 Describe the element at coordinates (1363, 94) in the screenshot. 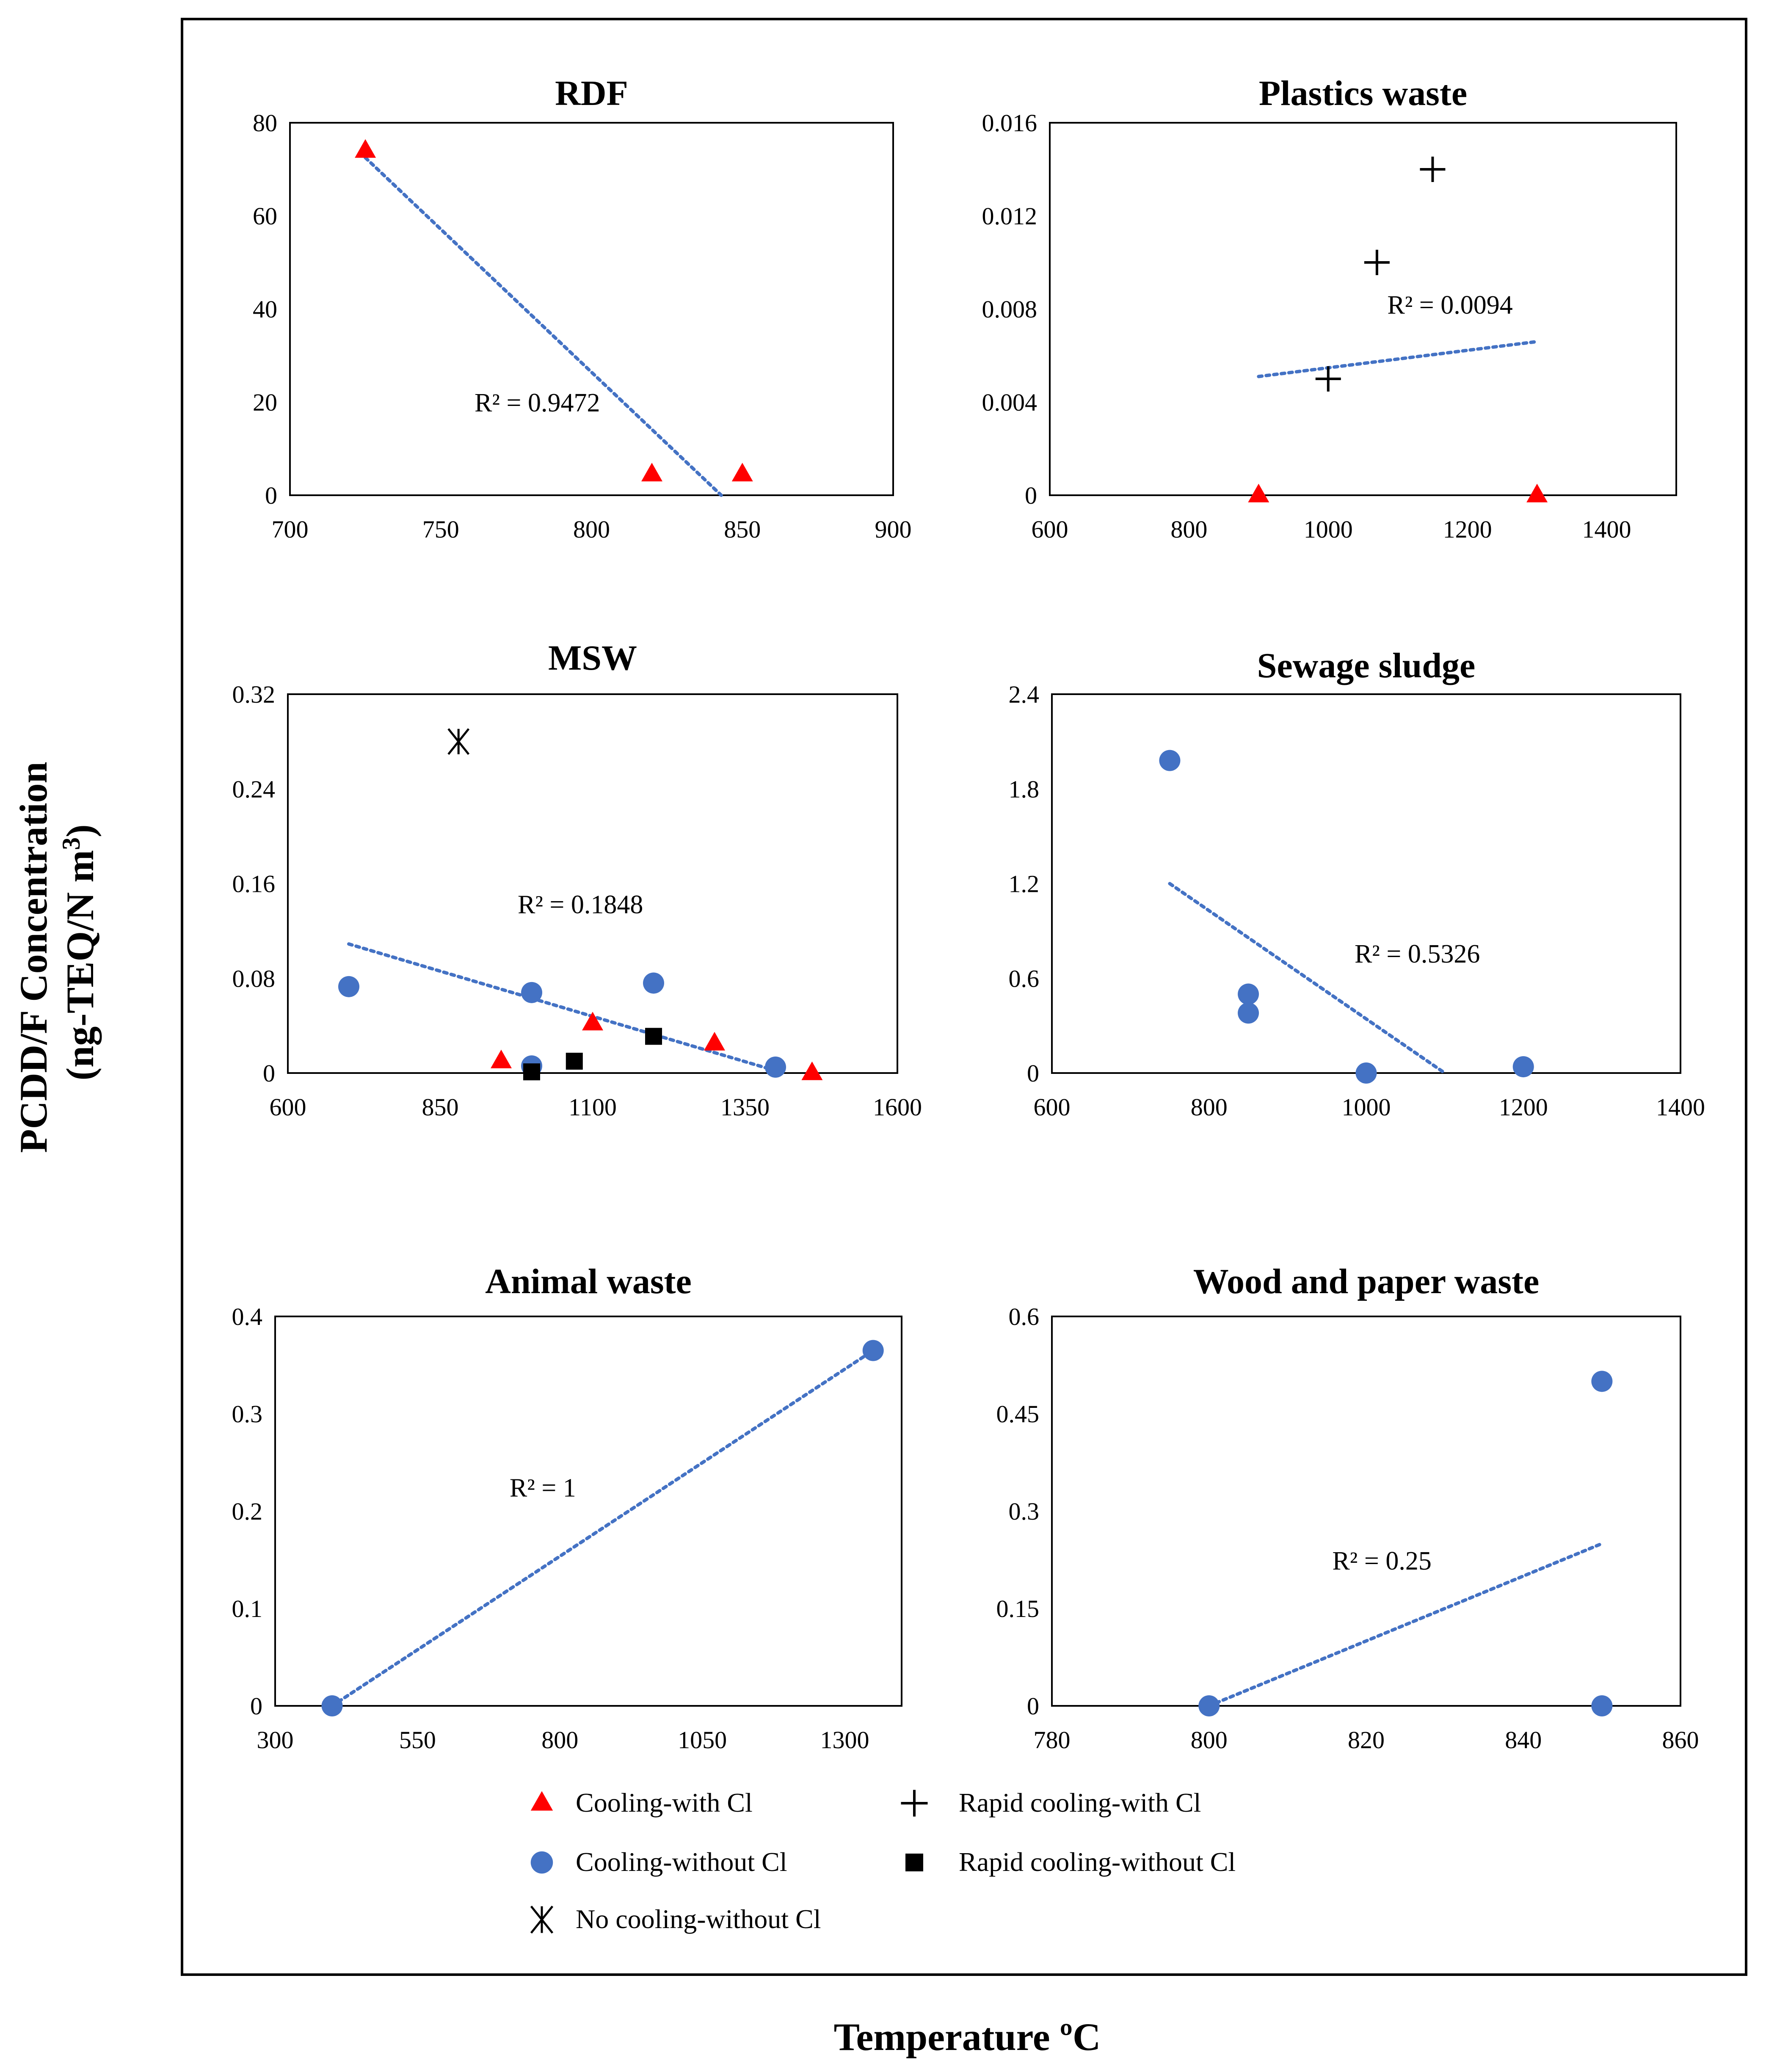

I see `panel-plastics-title: Plastics waste` at that location.